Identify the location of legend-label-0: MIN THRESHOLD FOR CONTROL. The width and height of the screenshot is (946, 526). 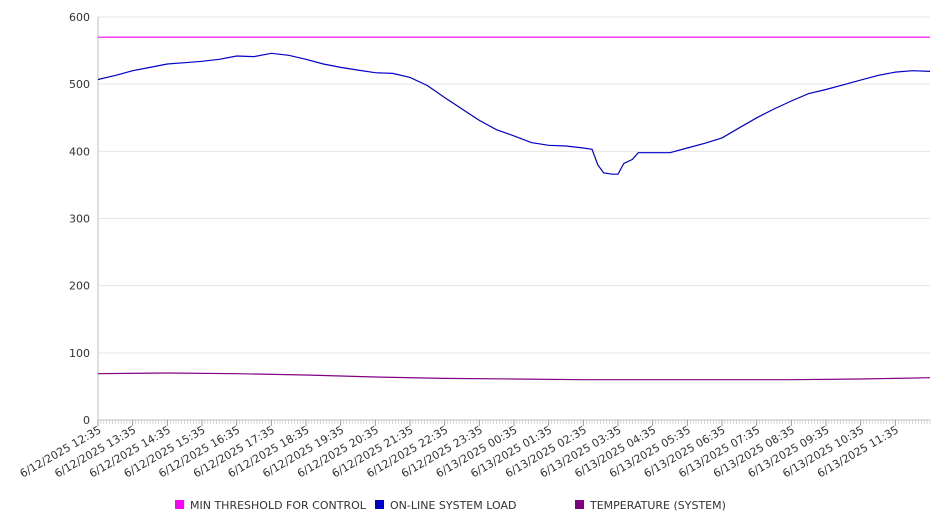
(278, 505).